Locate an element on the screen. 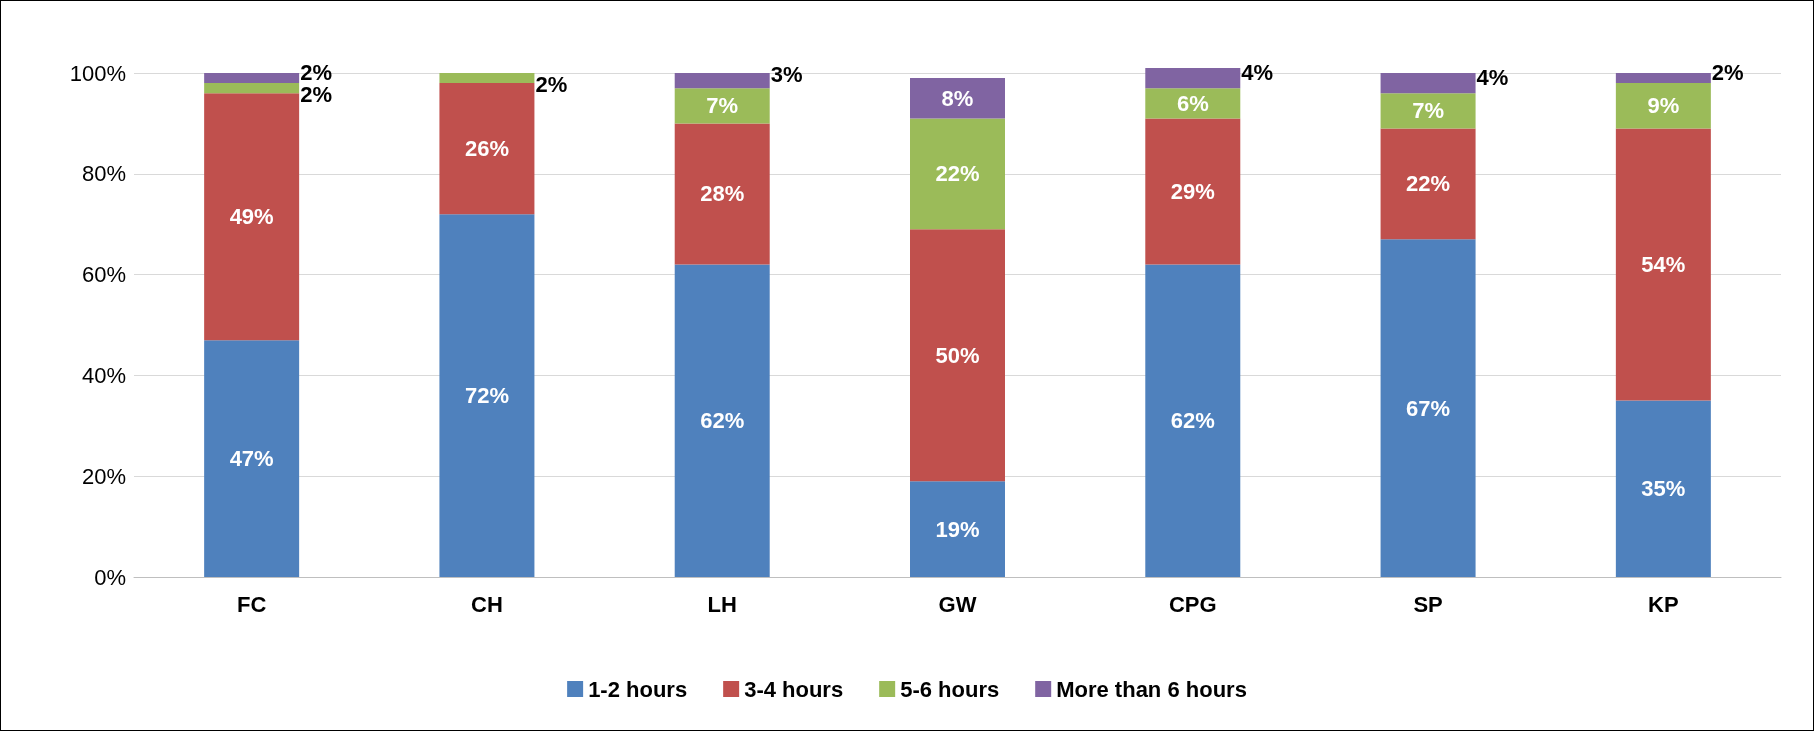 The width and height of the screenshot is (1814, 731). x-tick-label: KP is located at coordinates (1663, 604).